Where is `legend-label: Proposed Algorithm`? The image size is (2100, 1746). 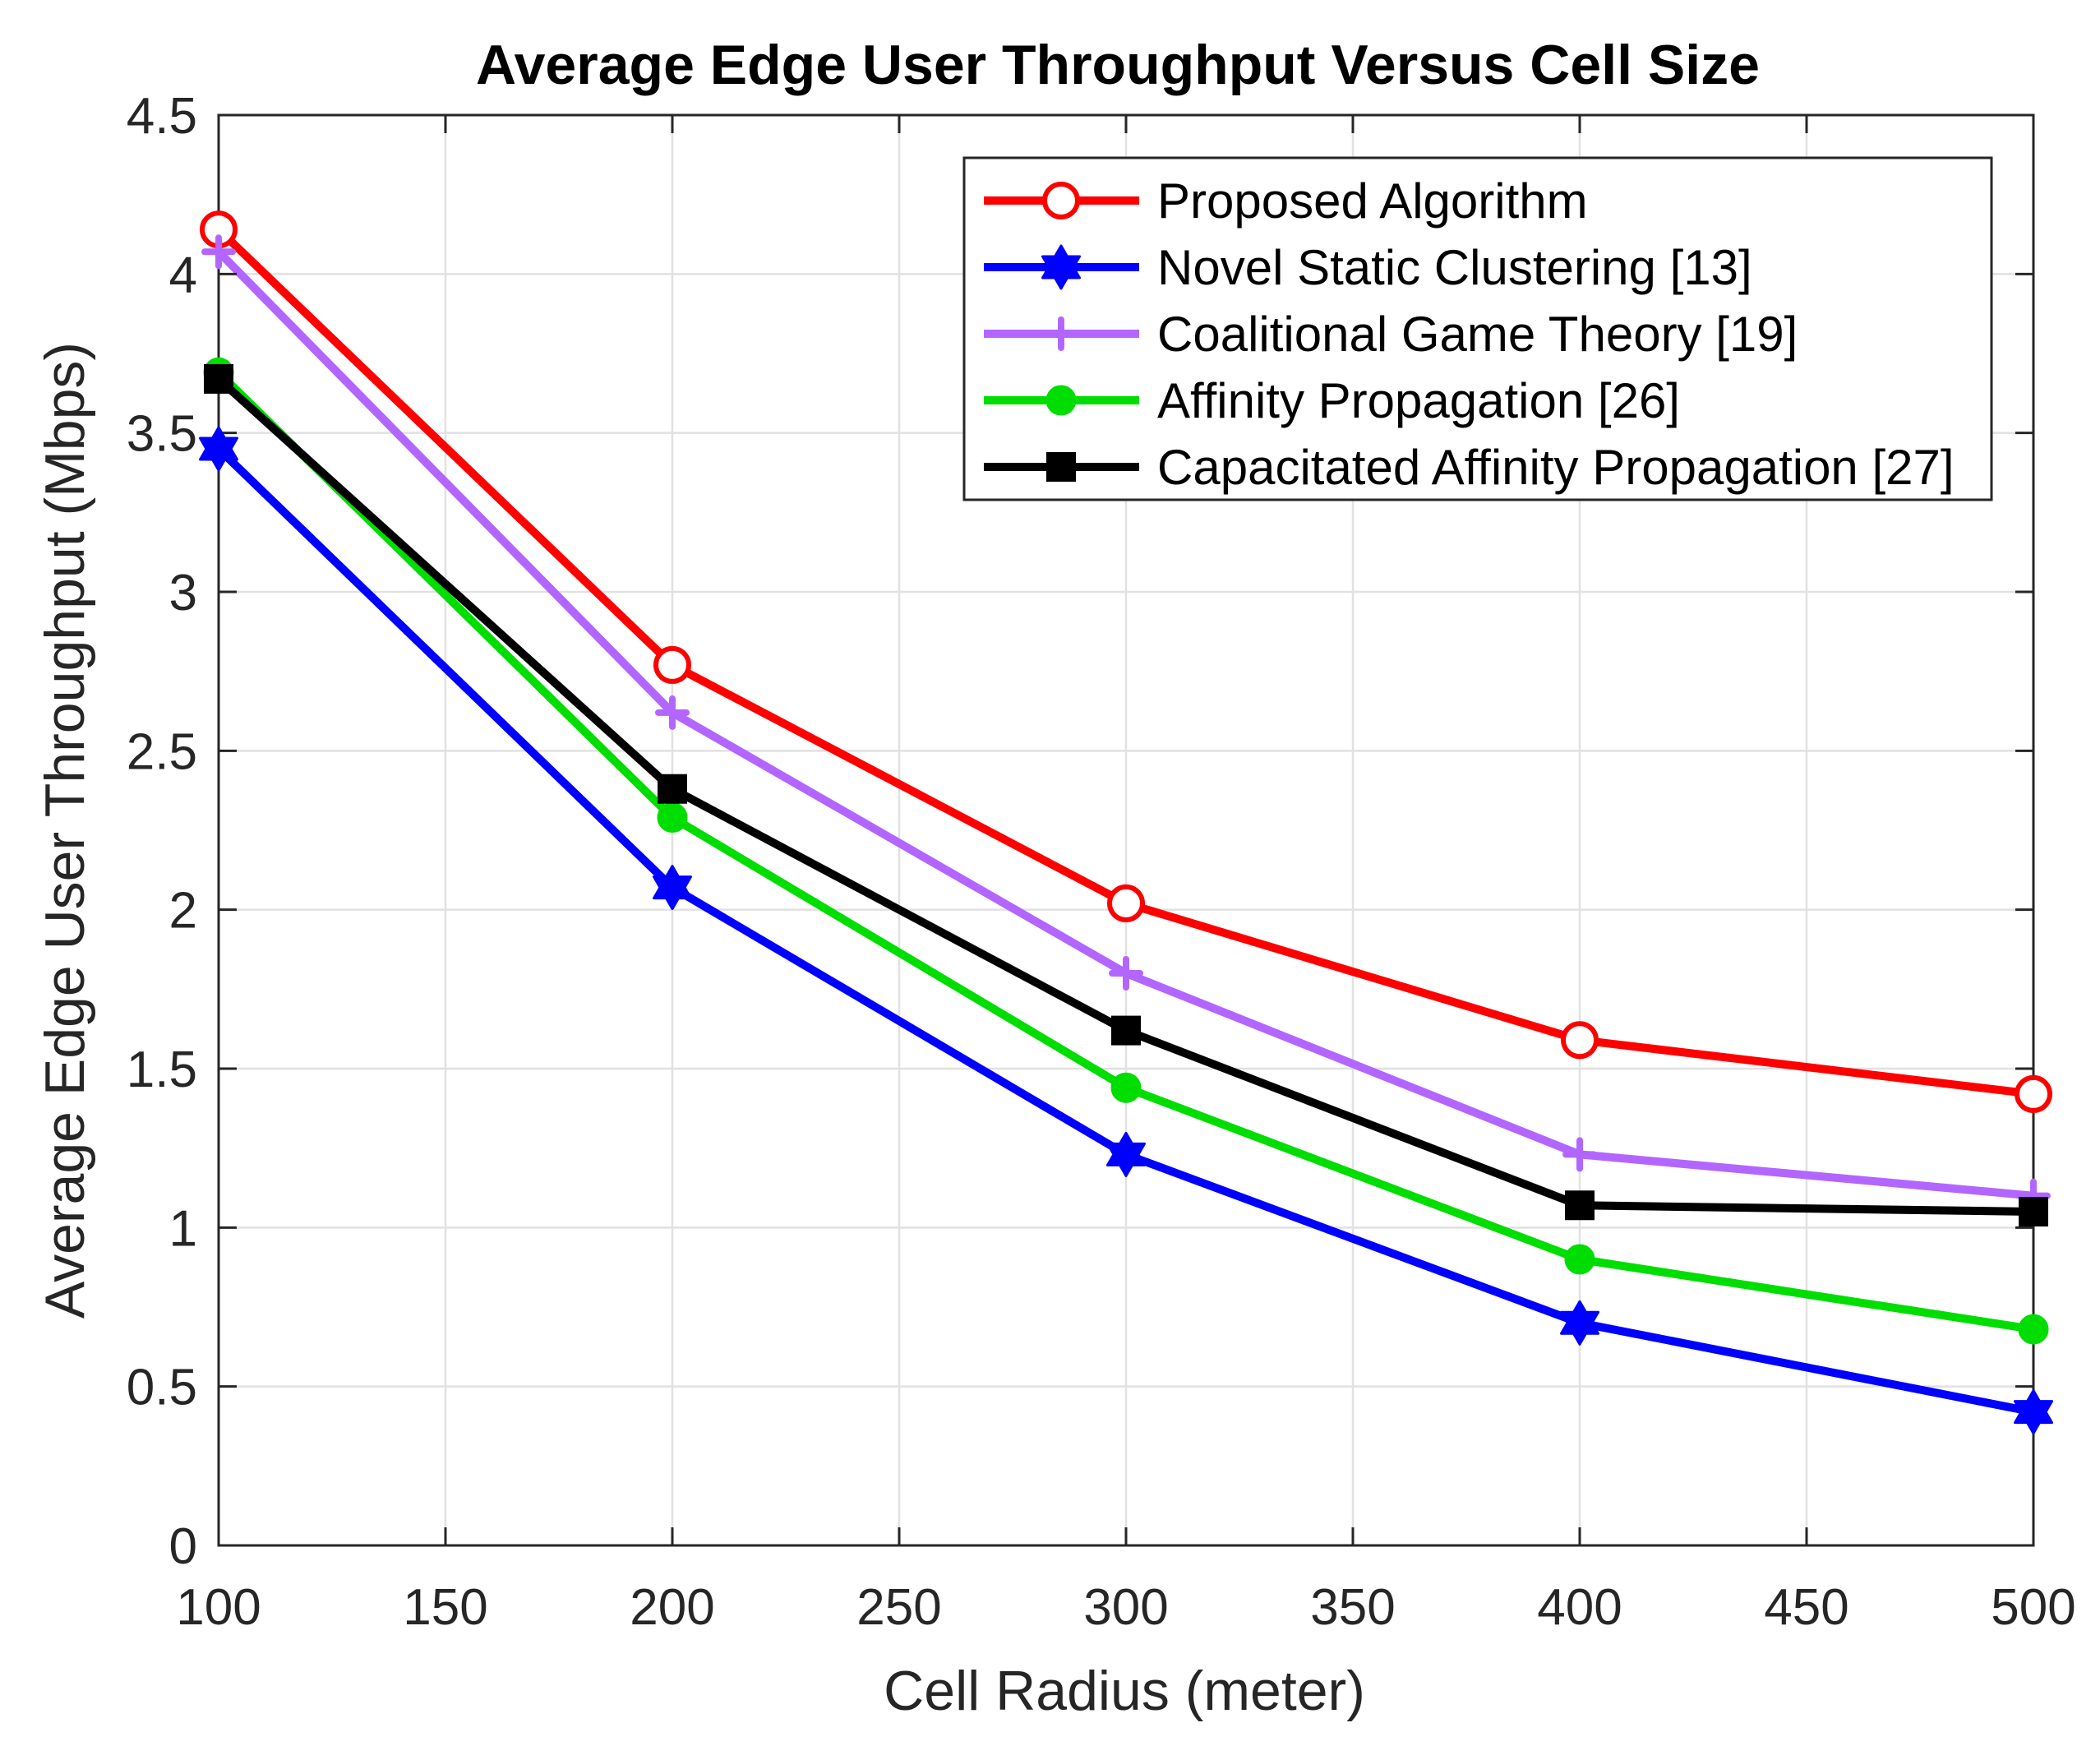 legend-label: Proposed Algorithm is located at coordinates (1372, 201).